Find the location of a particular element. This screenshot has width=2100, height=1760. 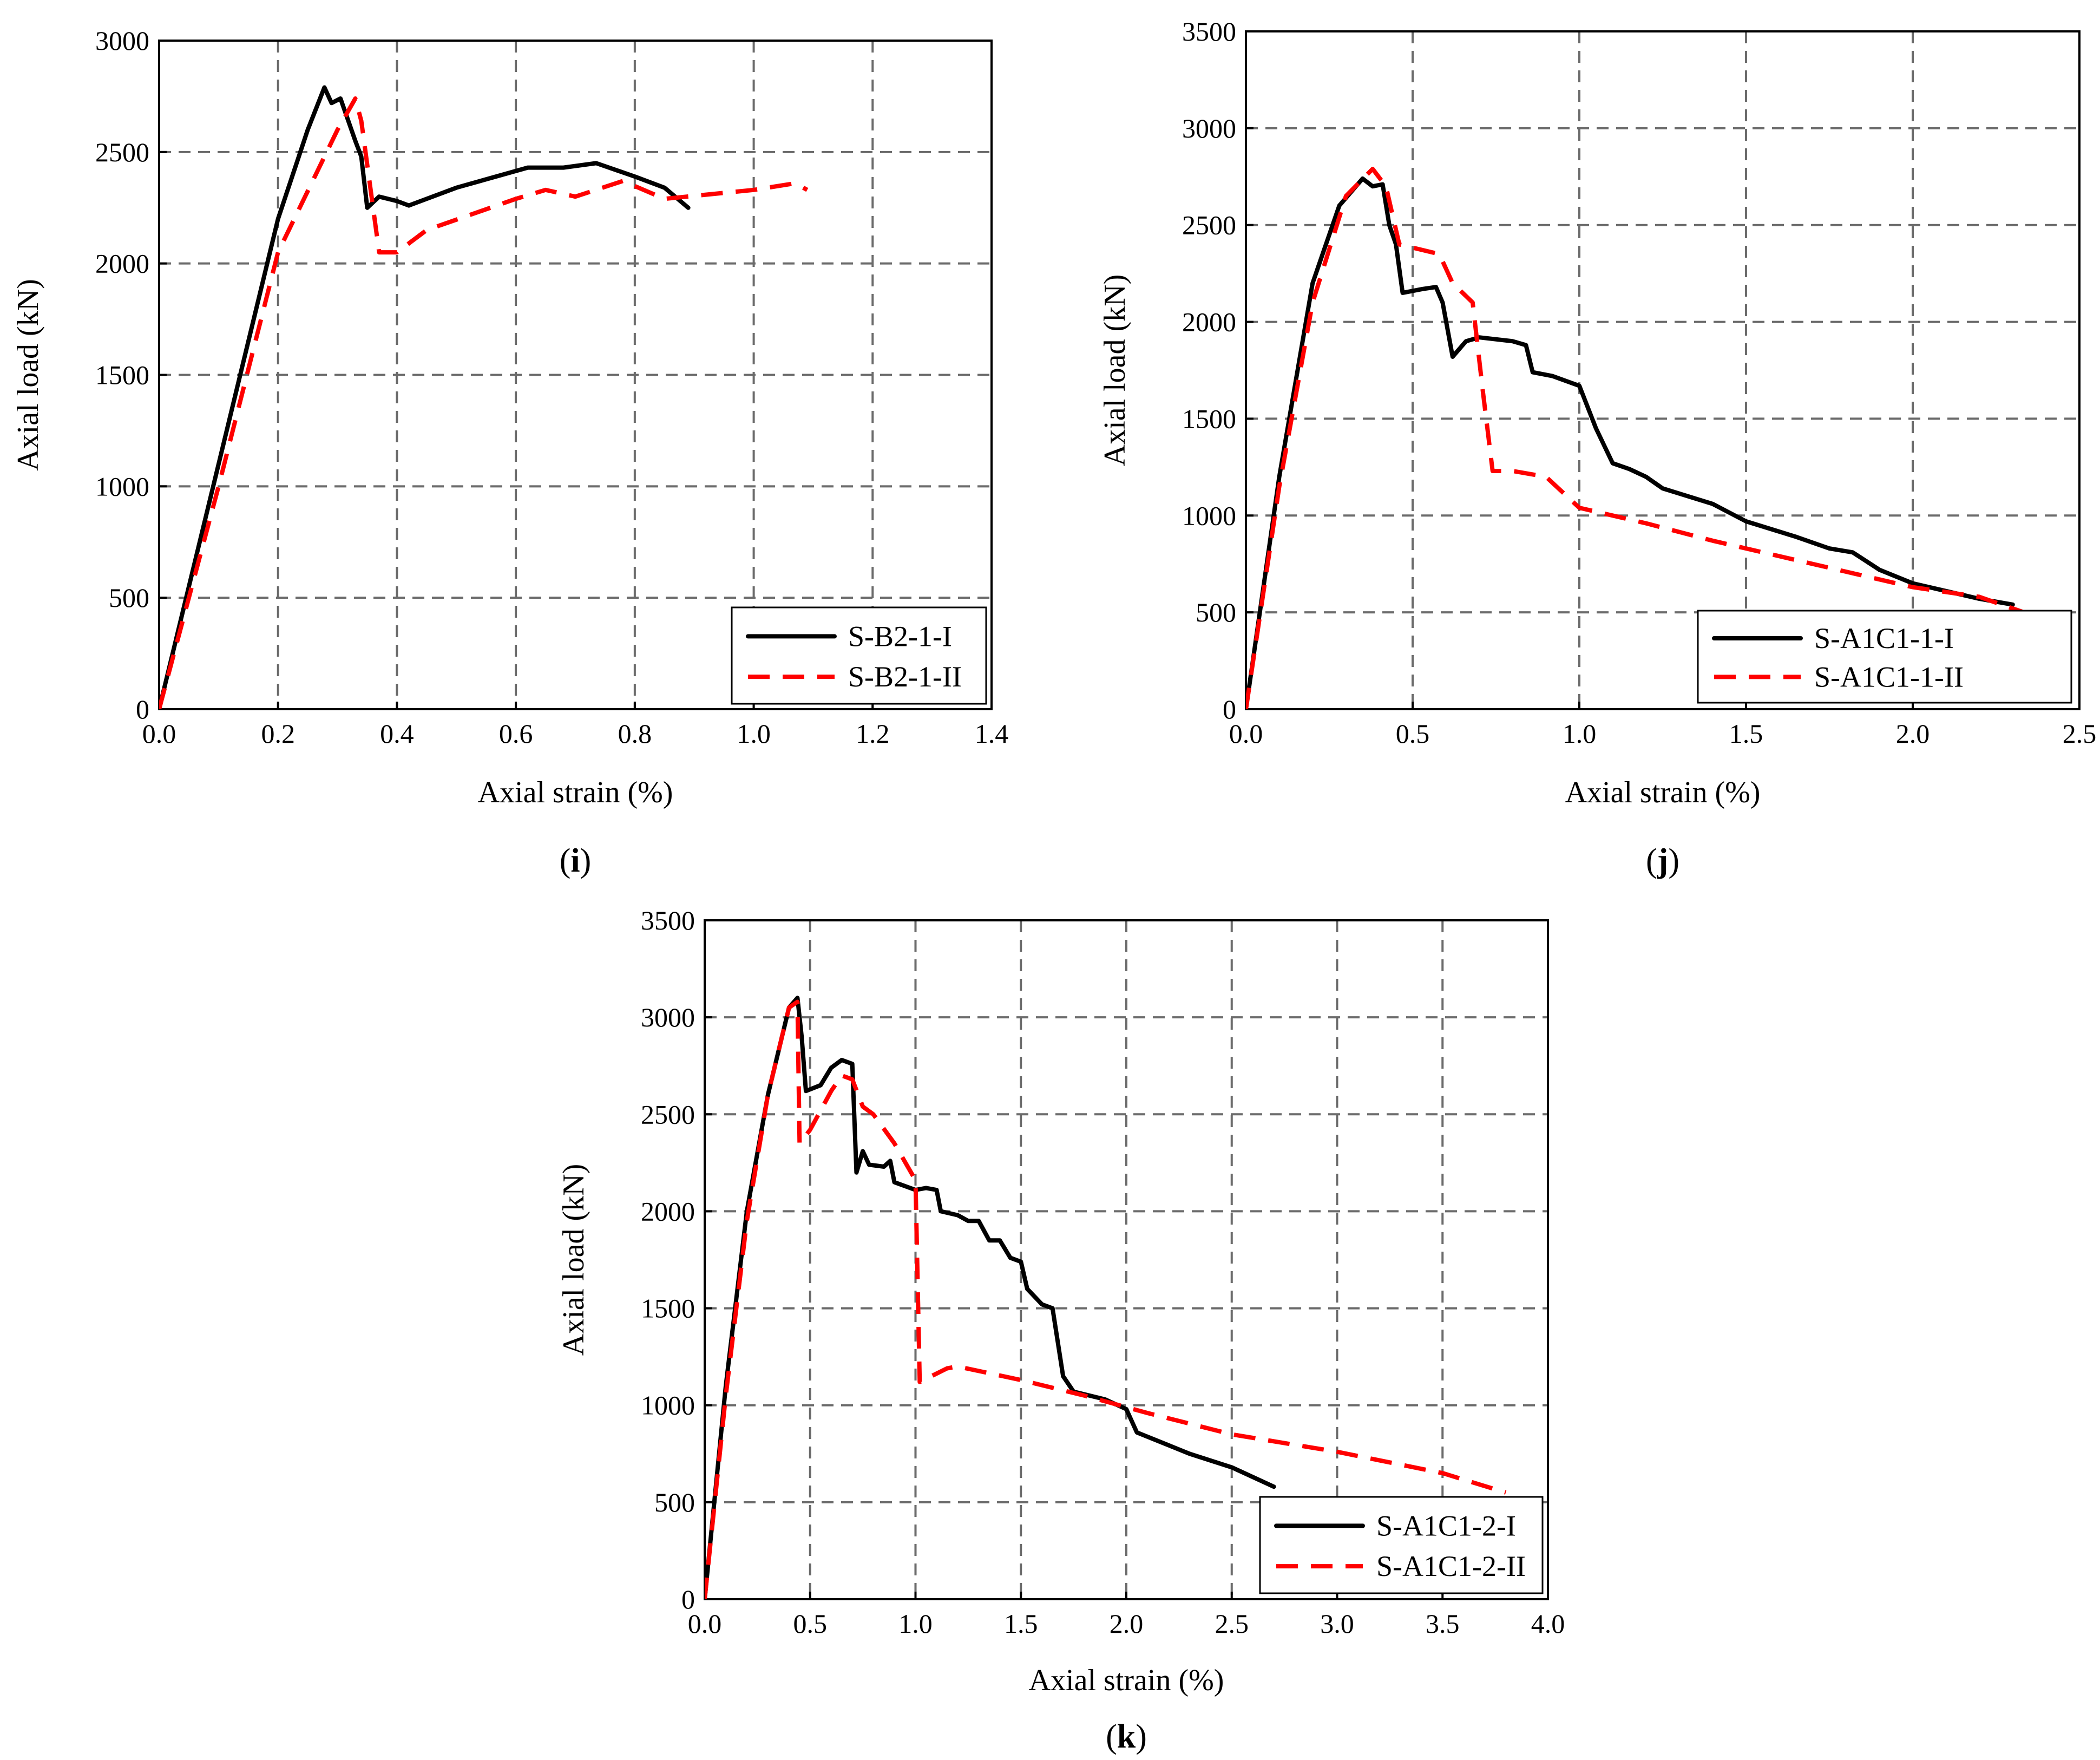

series-line-S-A1C1-1-I is located at coordinates (1630, 443).